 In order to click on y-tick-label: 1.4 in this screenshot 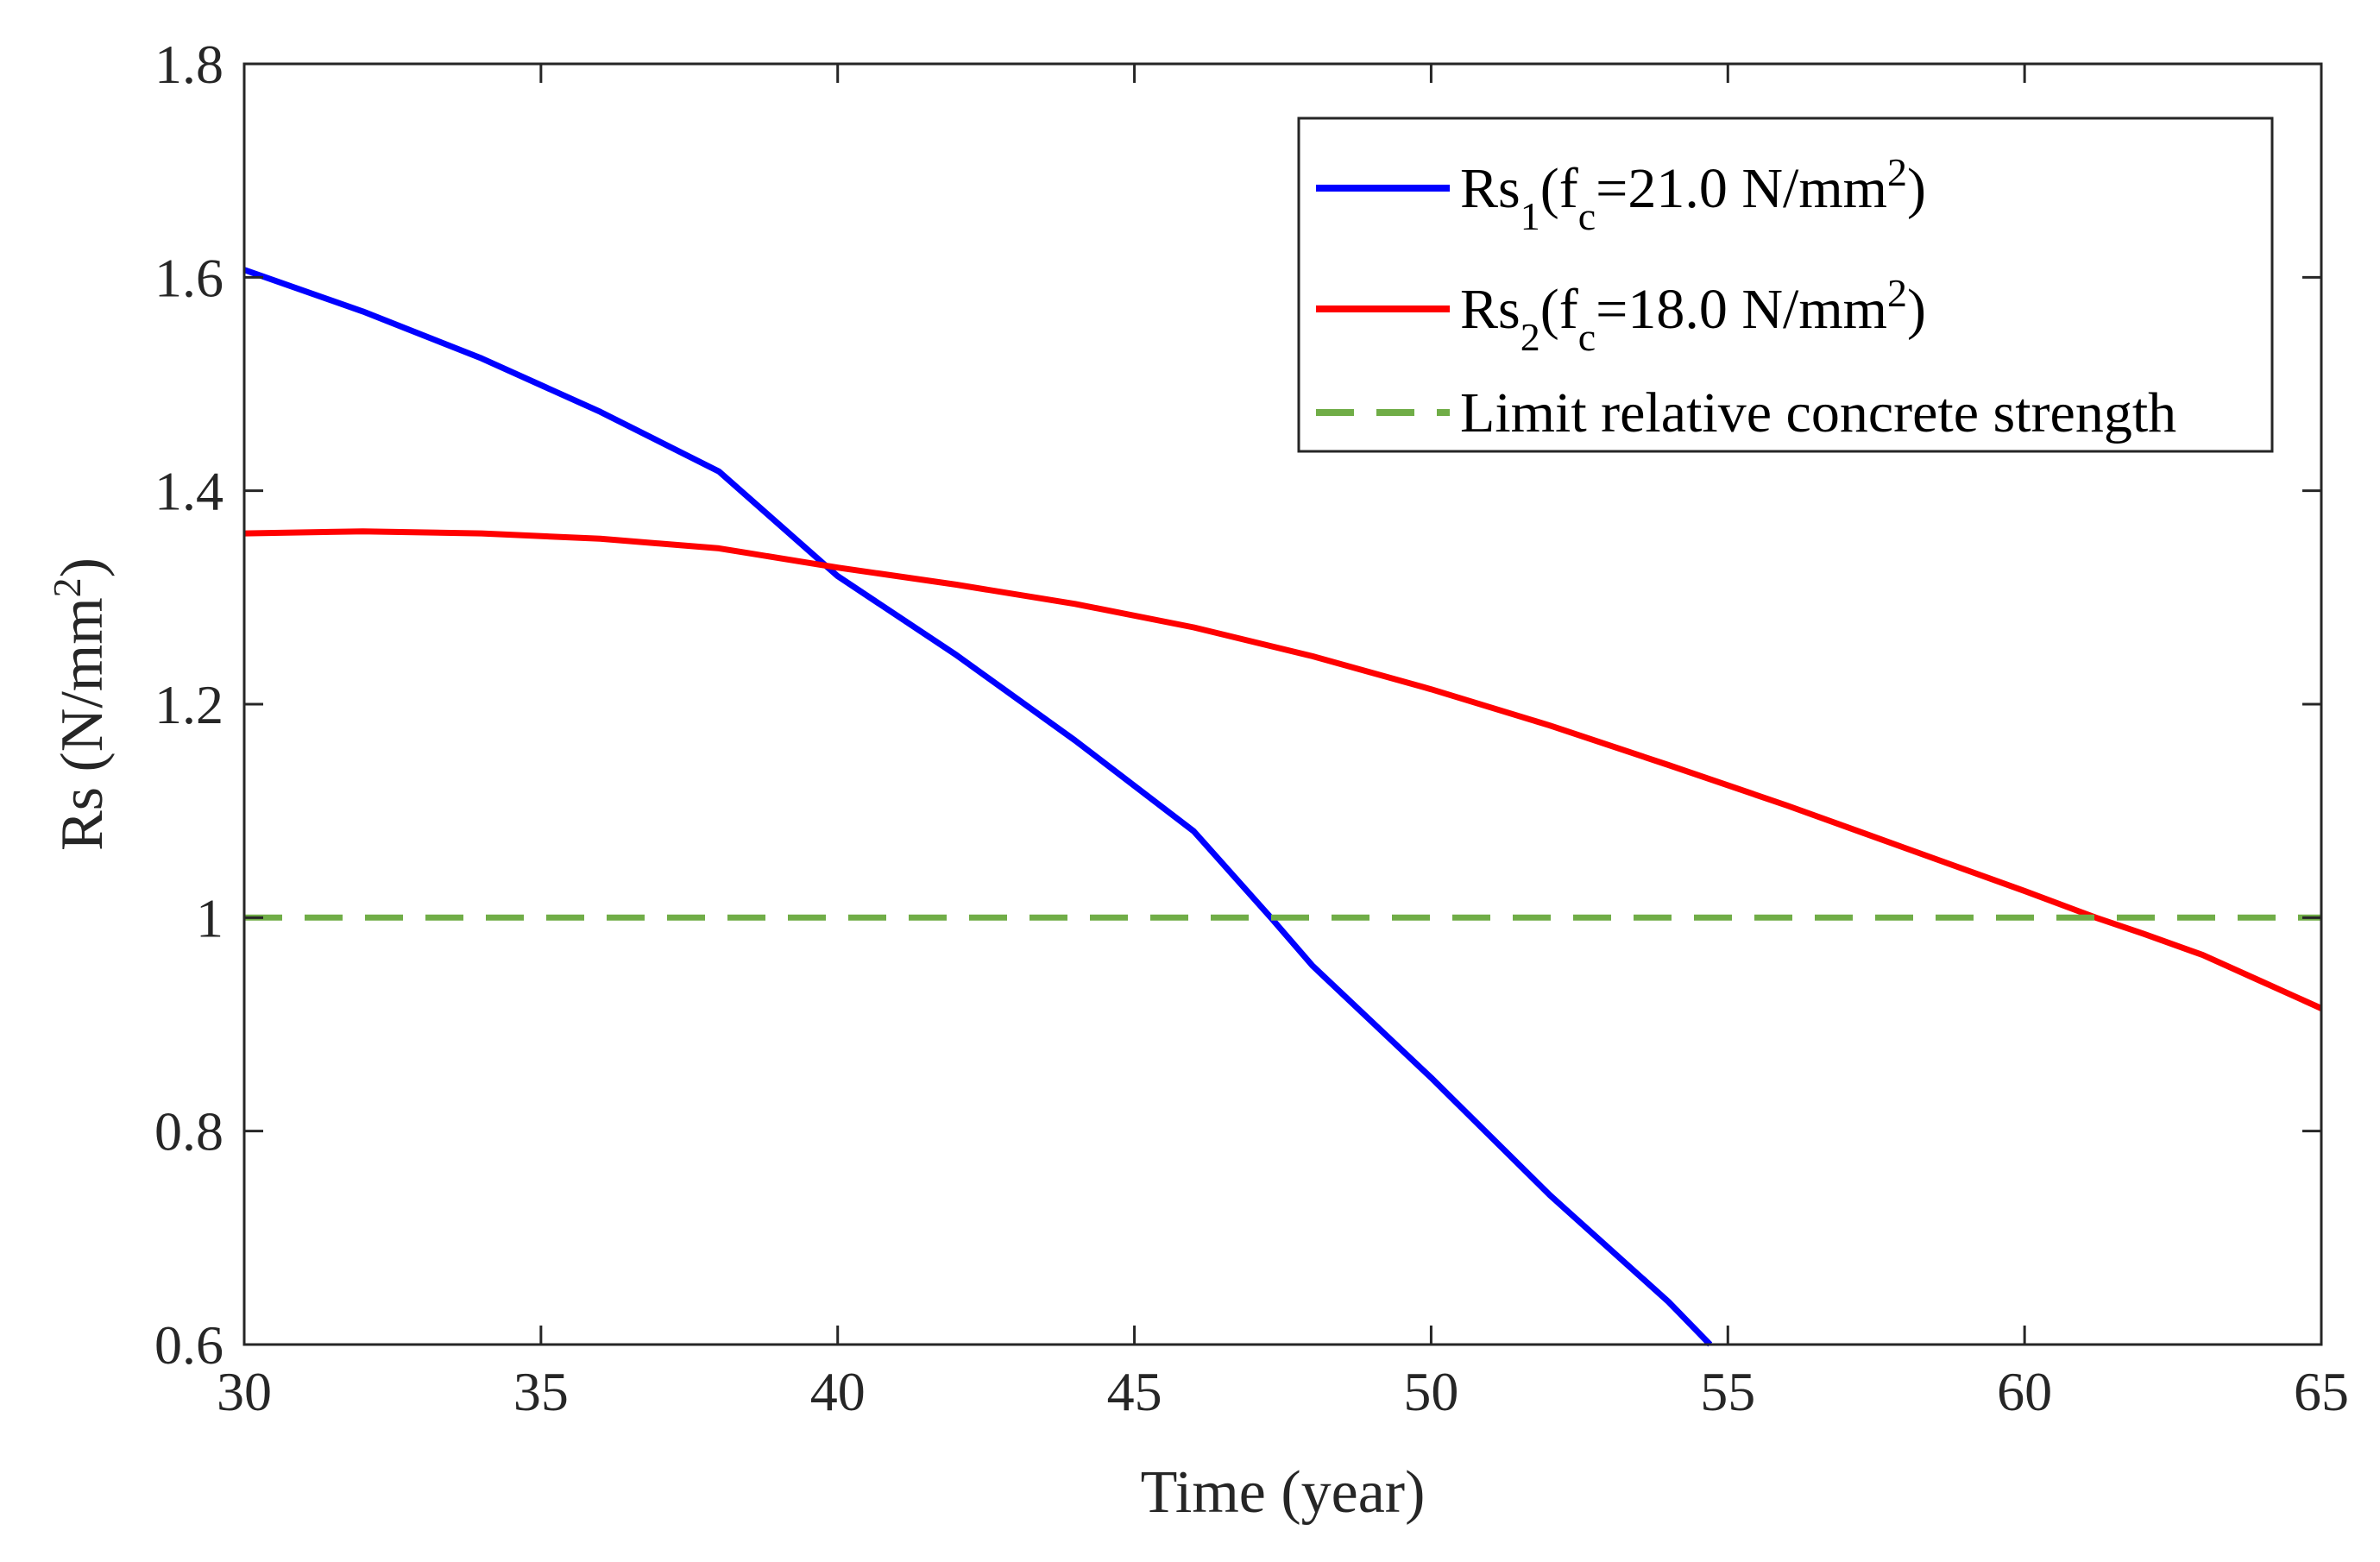, I will do `click(189, 492)`.